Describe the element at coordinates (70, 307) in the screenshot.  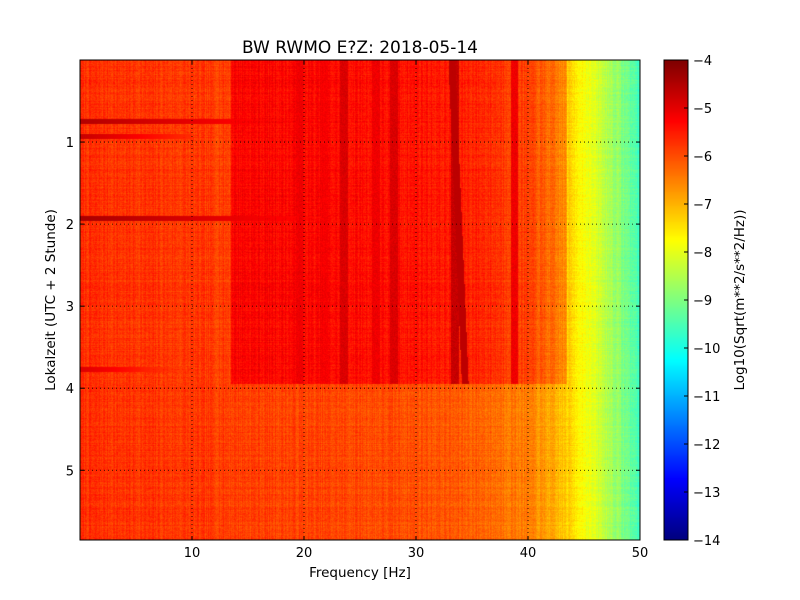
I see `y-tick-label: 3` at that location.